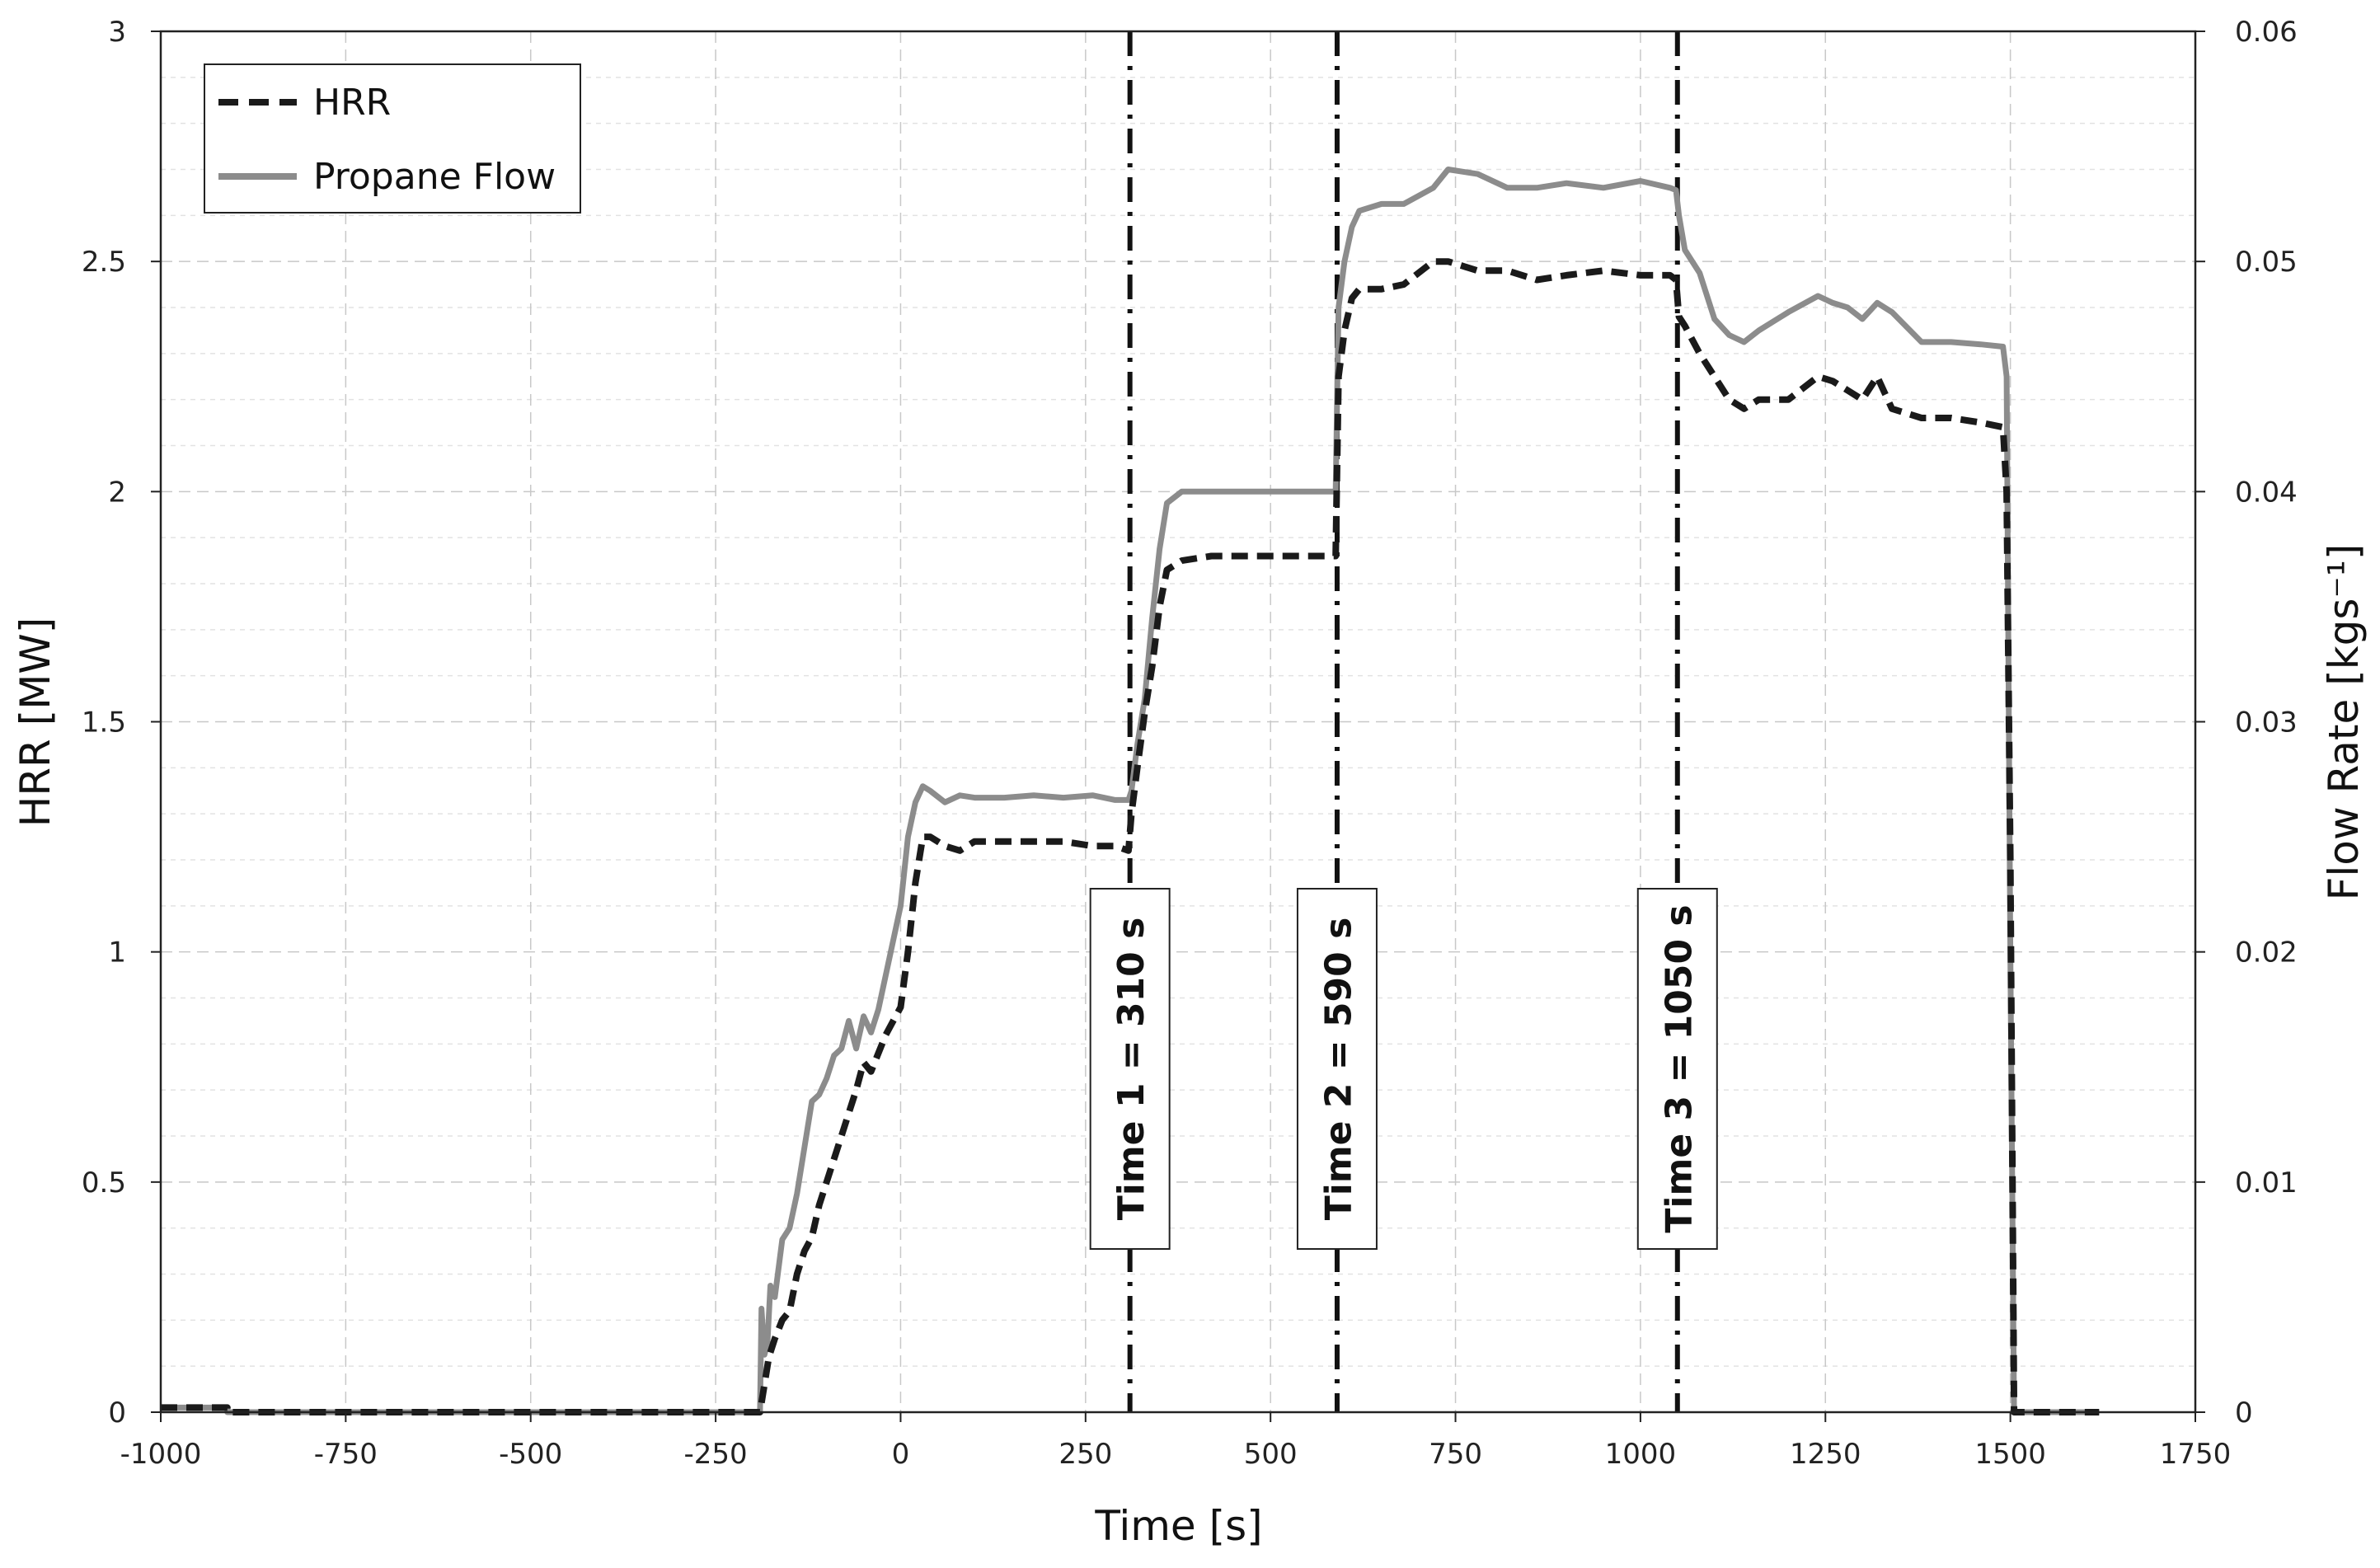 This screenshot has height=1568, width=2380. I want to click on y-left-tick-label: 2.5, so click(104, 262).